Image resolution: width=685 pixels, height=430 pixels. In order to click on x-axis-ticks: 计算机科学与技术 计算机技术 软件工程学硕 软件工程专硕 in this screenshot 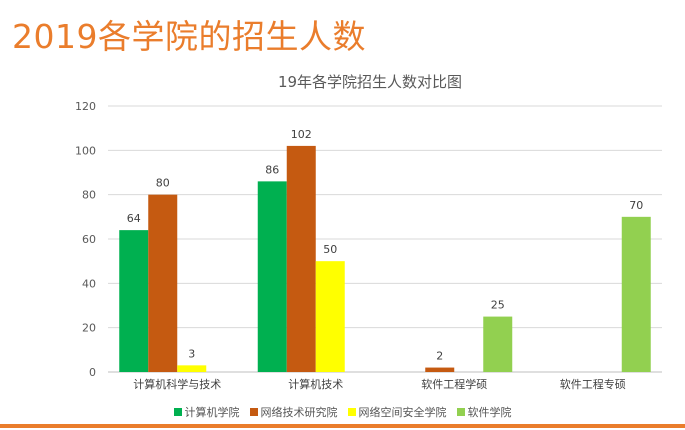, I will do `click(379, 384)`.